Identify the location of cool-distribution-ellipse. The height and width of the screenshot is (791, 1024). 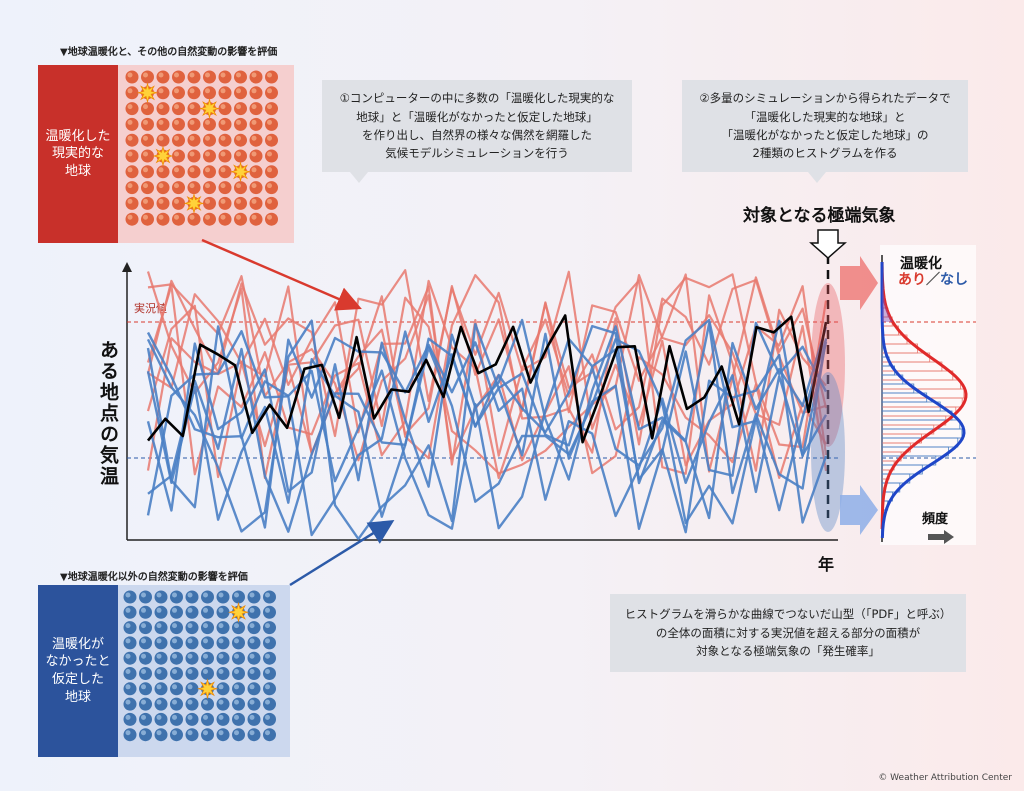
(828, 452).